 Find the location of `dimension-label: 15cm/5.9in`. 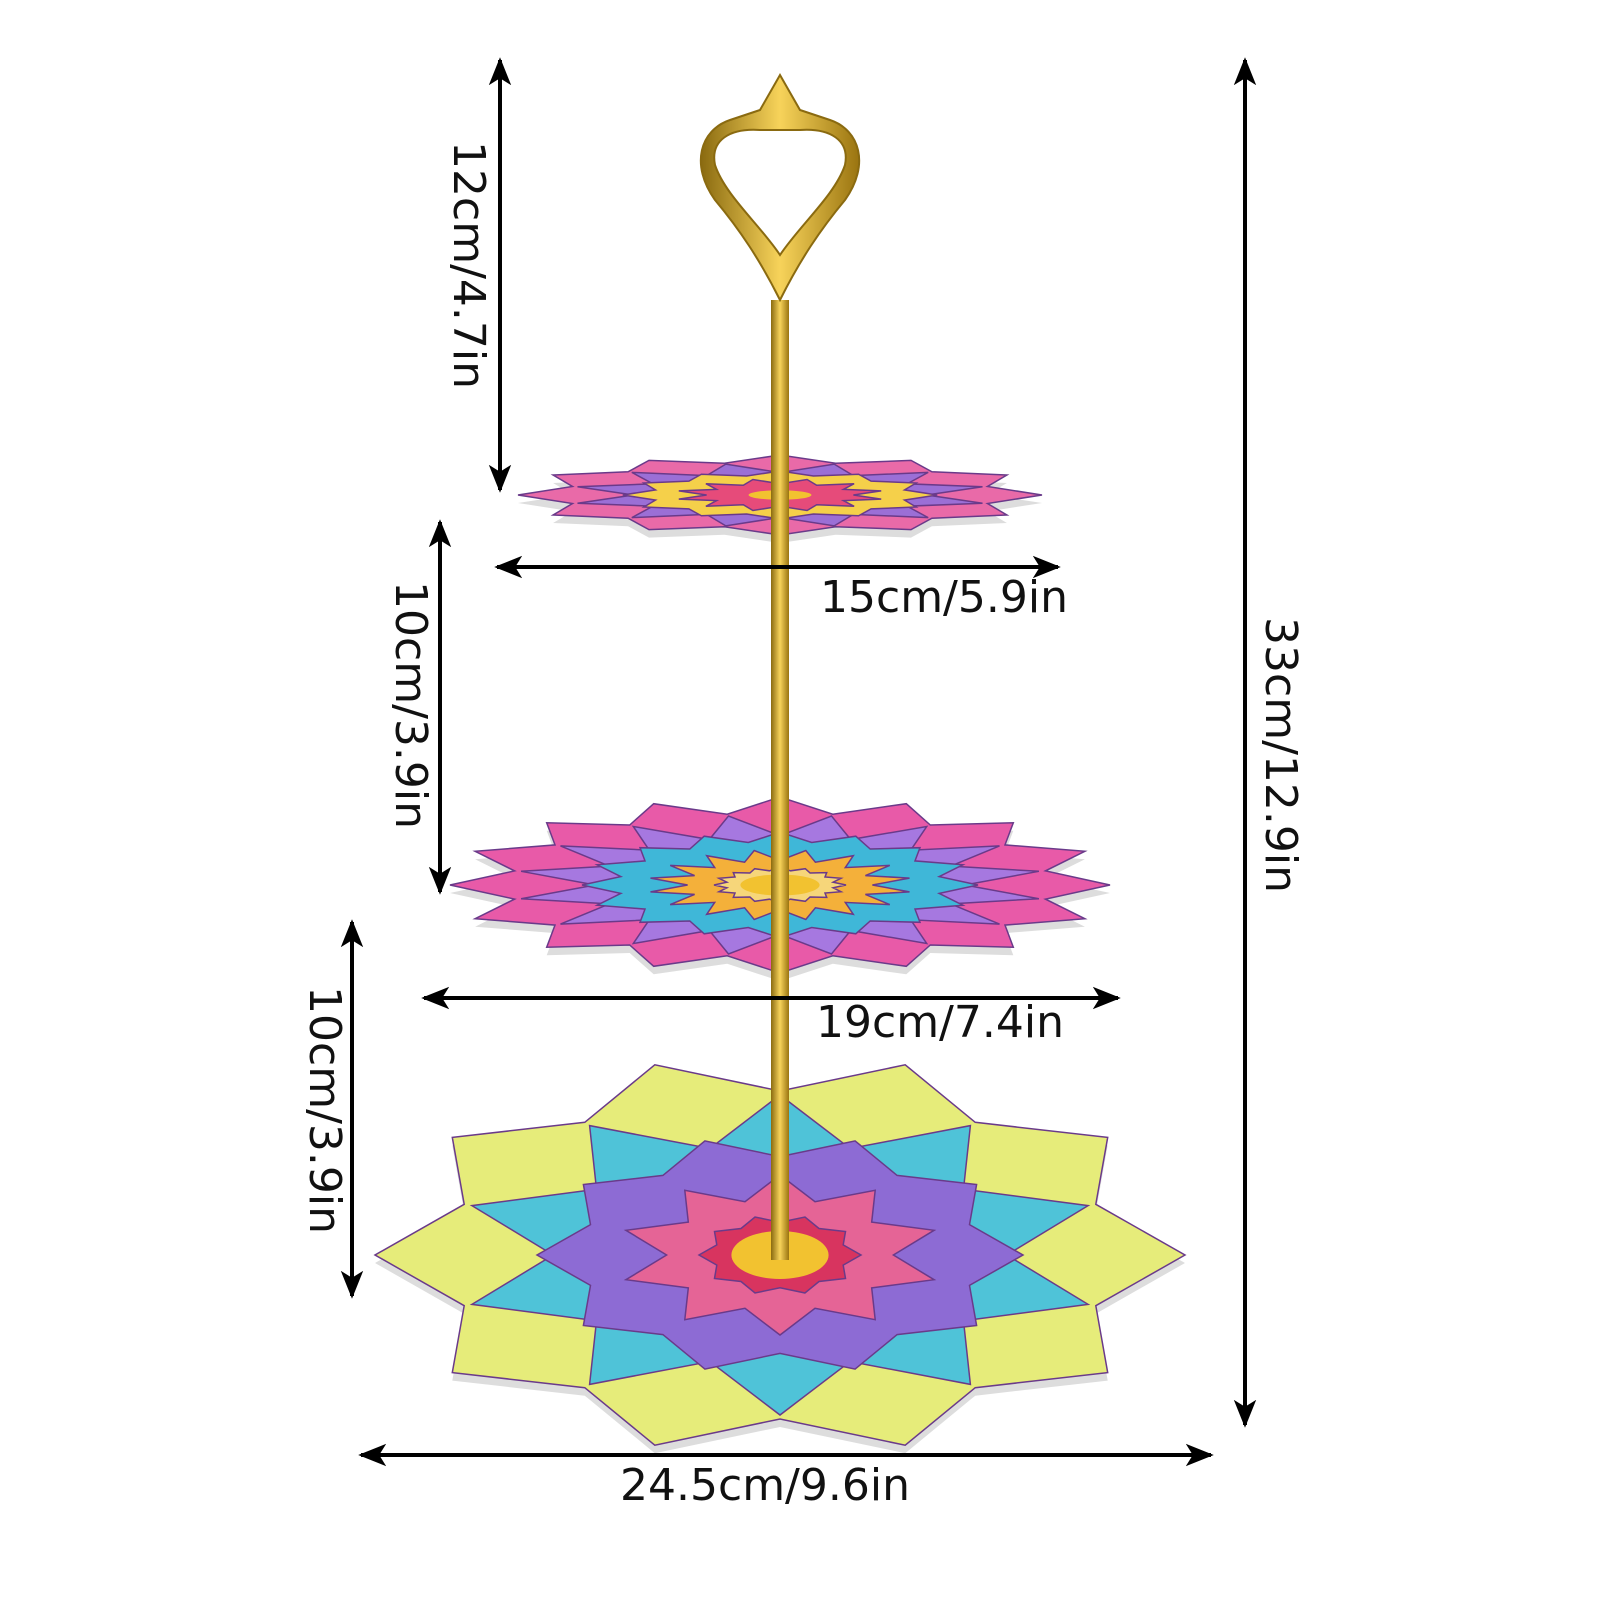

dimension-label: 15cm/5.9in is located at coordinates (944, 597).